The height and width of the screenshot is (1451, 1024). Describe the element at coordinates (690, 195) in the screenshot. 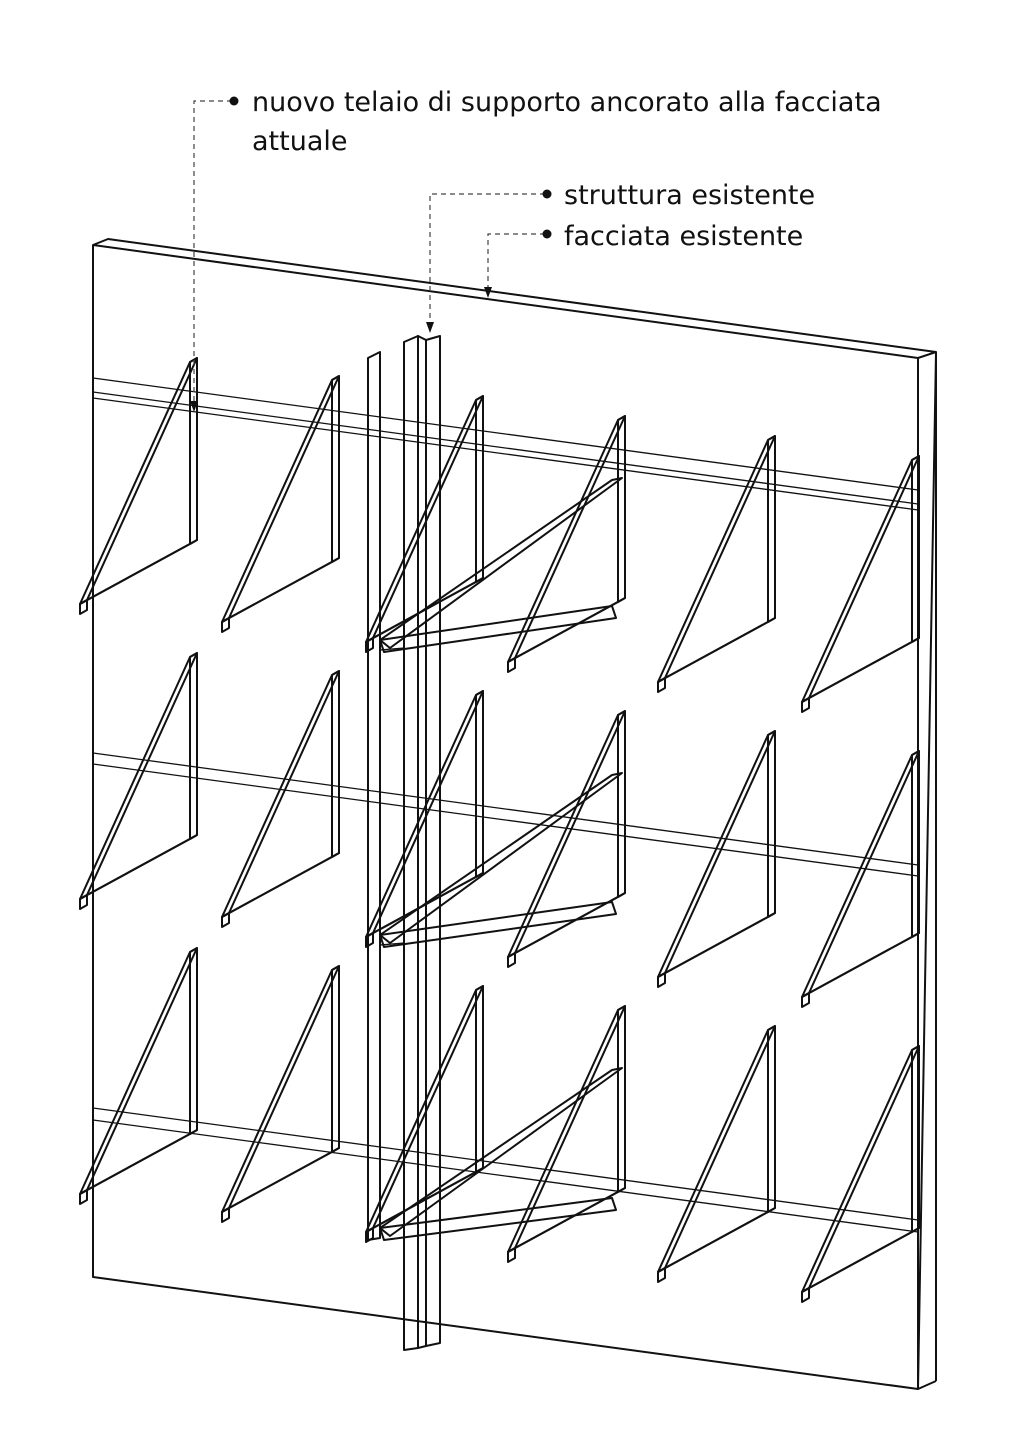

I see `label-existing-structure: struttura esistente` at that location.